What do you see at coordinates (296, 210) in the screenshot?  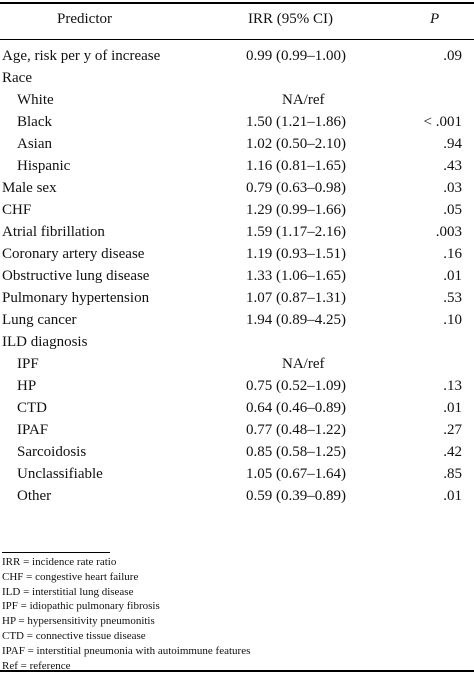 I see `irr-value: 1.29 (0.99–1.66)` at bounding box center [296, 210].